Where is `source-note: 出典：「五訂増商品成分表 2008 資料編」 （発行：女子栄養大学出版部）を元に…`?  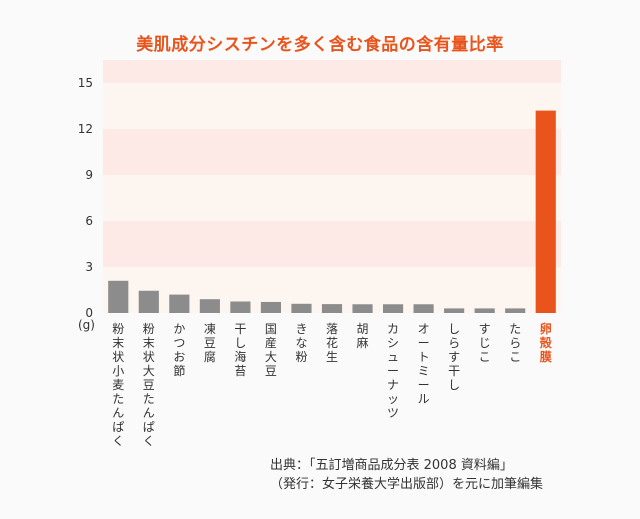
source-note: 出典：「五訂増商品成分表 2008 資料編」 （発行：女子栄養大学出版部）を元に… is located at coordinates (406, 475).